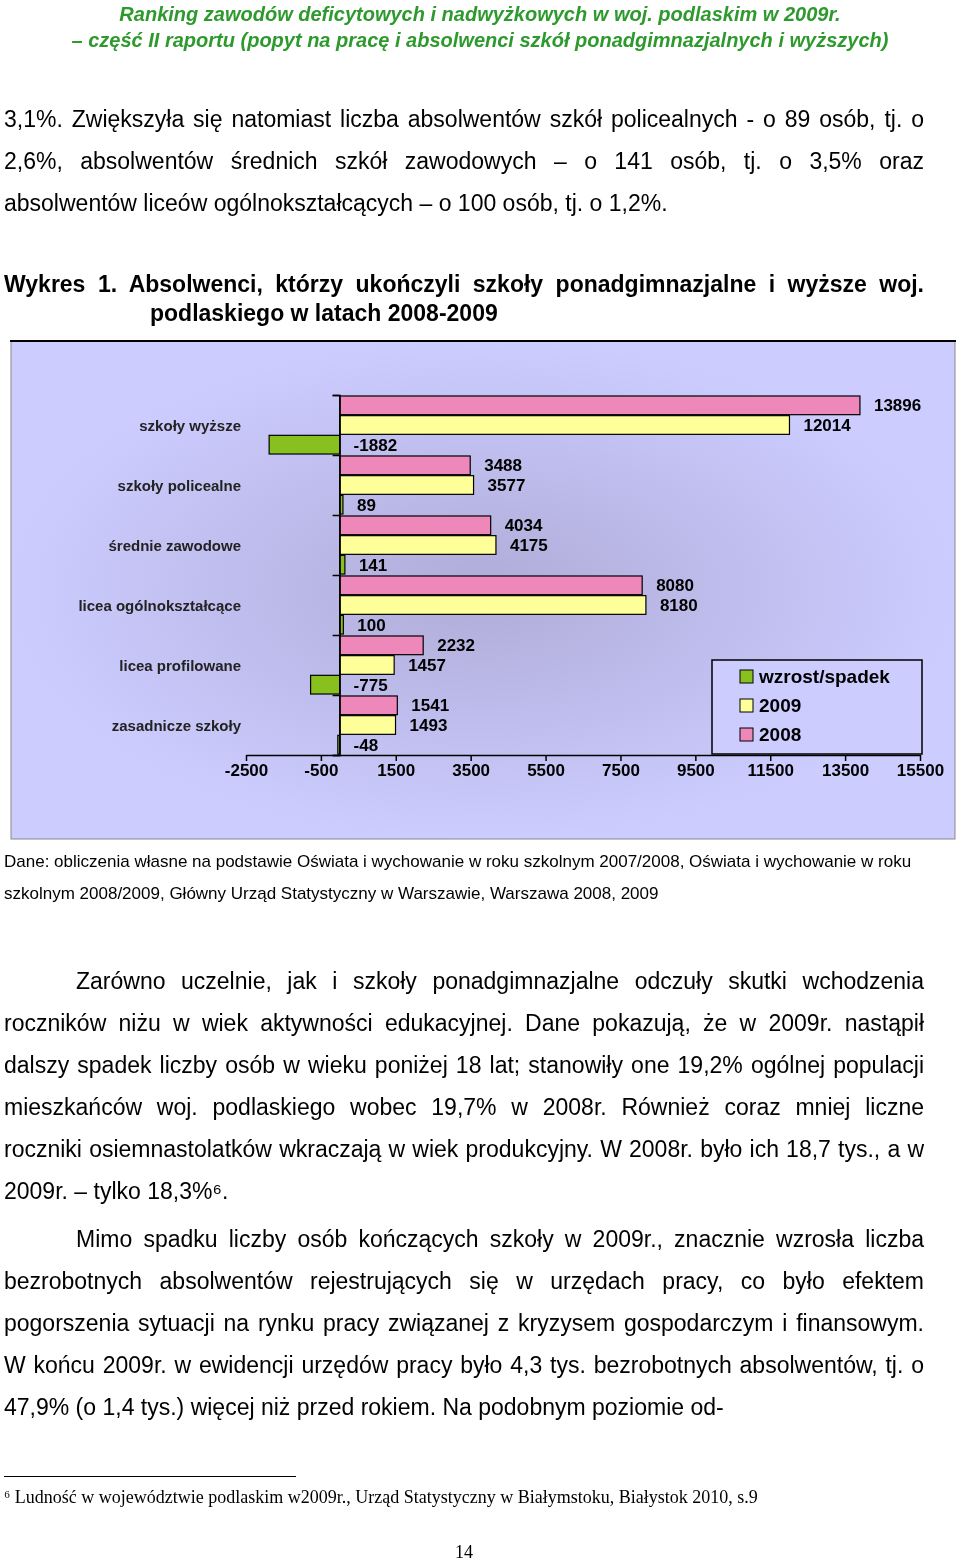 This screenshot has height=1565, width=960. What do you see at coordinates (695, 771) in the screenshot?
I see `x-tick-label: 9500` at bounding box center [695, 771].